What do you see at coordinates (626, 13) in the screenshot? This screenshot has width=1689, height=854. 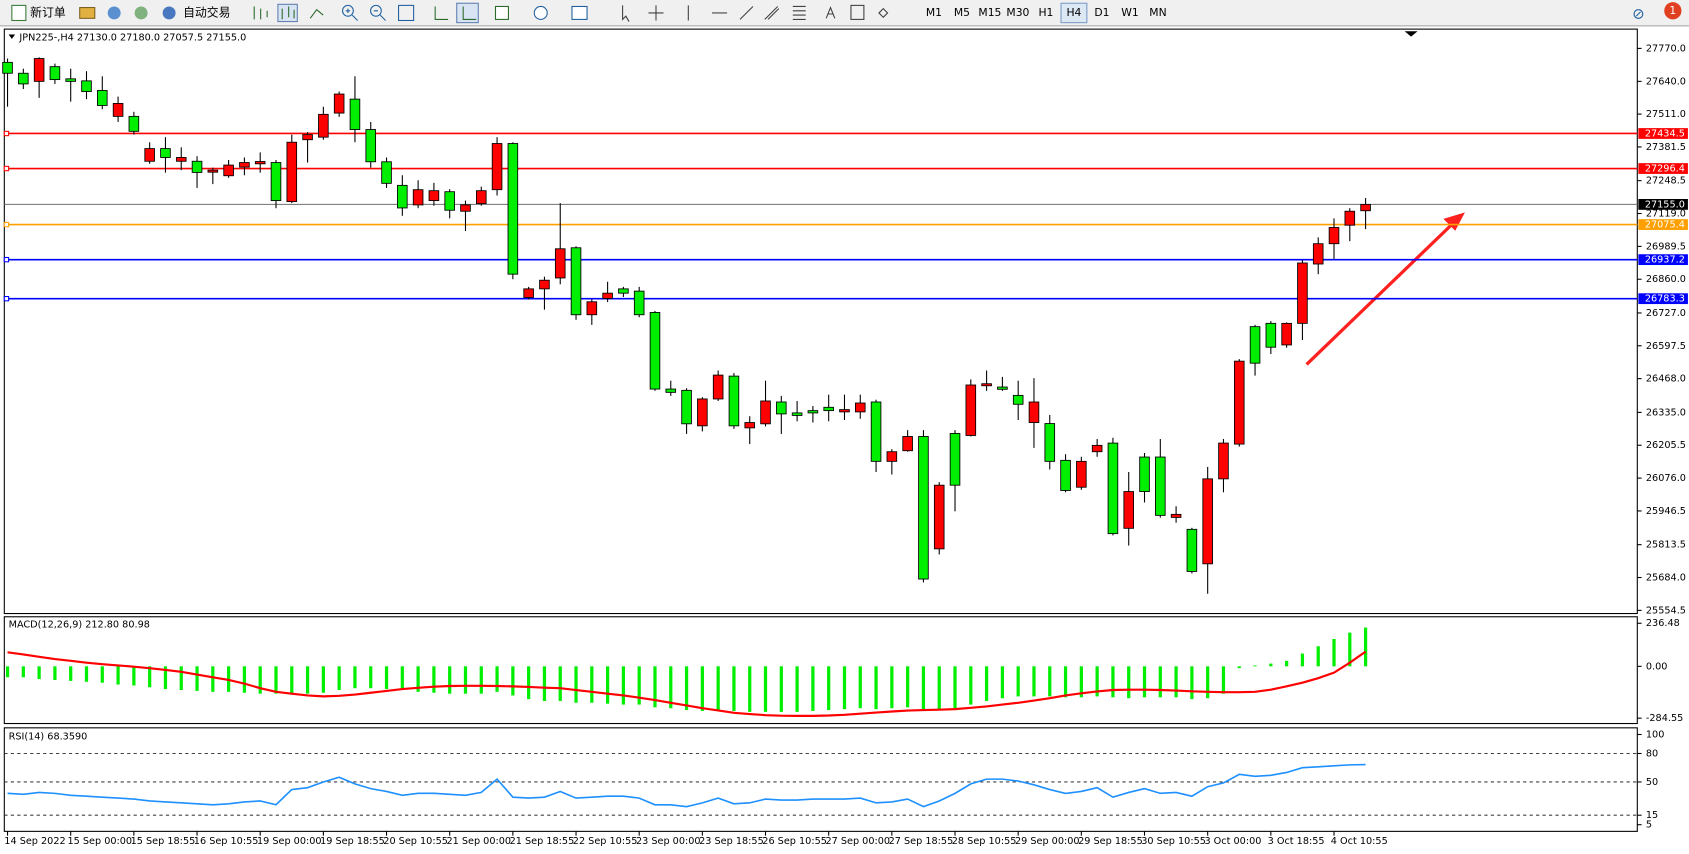 I see `cursor-tool` at bounding box center [626, 13].